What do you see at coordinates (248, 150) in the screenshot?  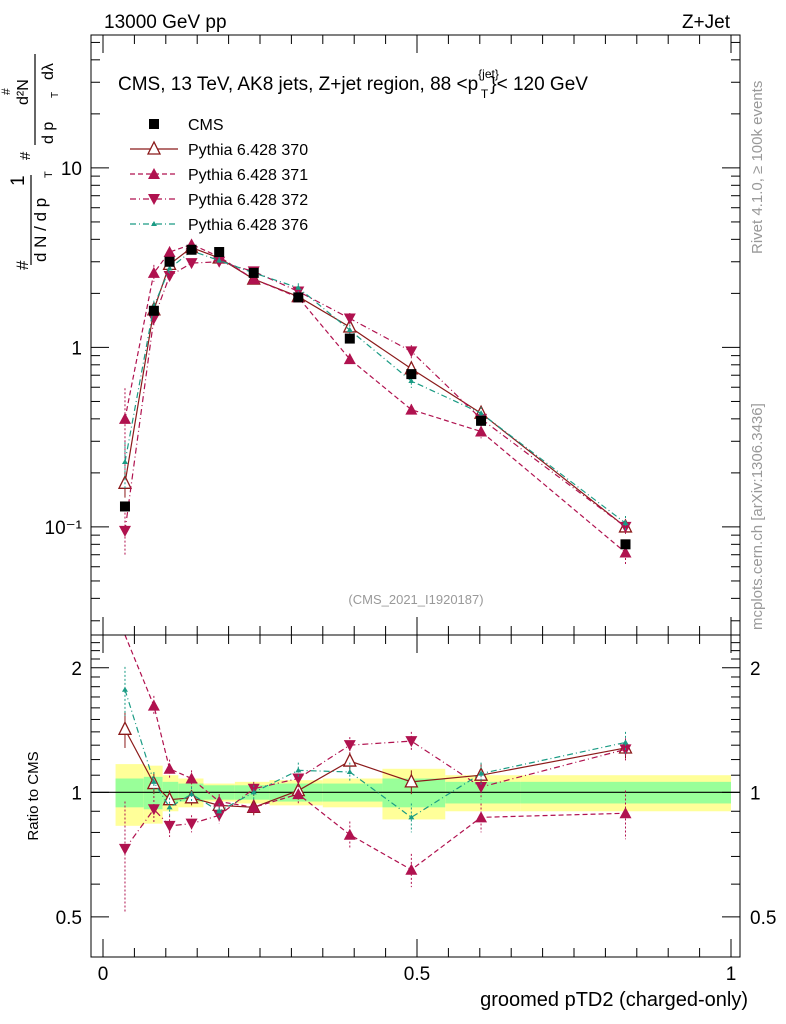 I see `legend-label-1: Pythia 6.428 370` at bounding box center [248, 150].